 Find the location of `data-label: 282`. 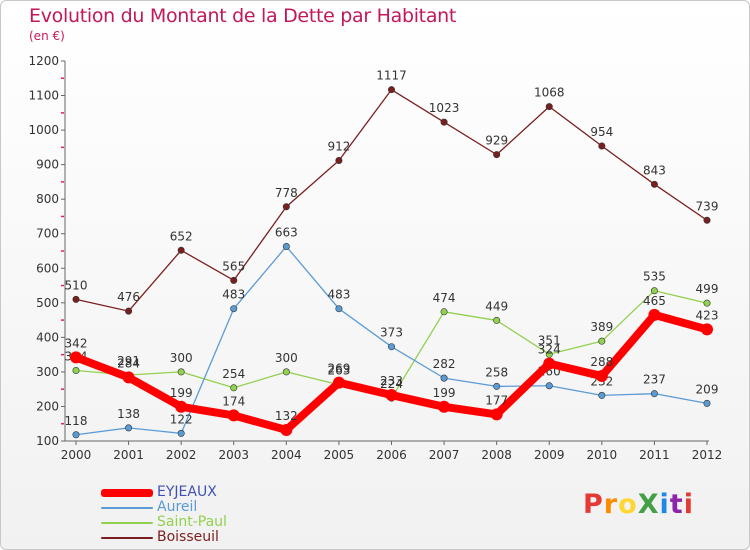

data-label: 282 is located at coordinates (444, 364).